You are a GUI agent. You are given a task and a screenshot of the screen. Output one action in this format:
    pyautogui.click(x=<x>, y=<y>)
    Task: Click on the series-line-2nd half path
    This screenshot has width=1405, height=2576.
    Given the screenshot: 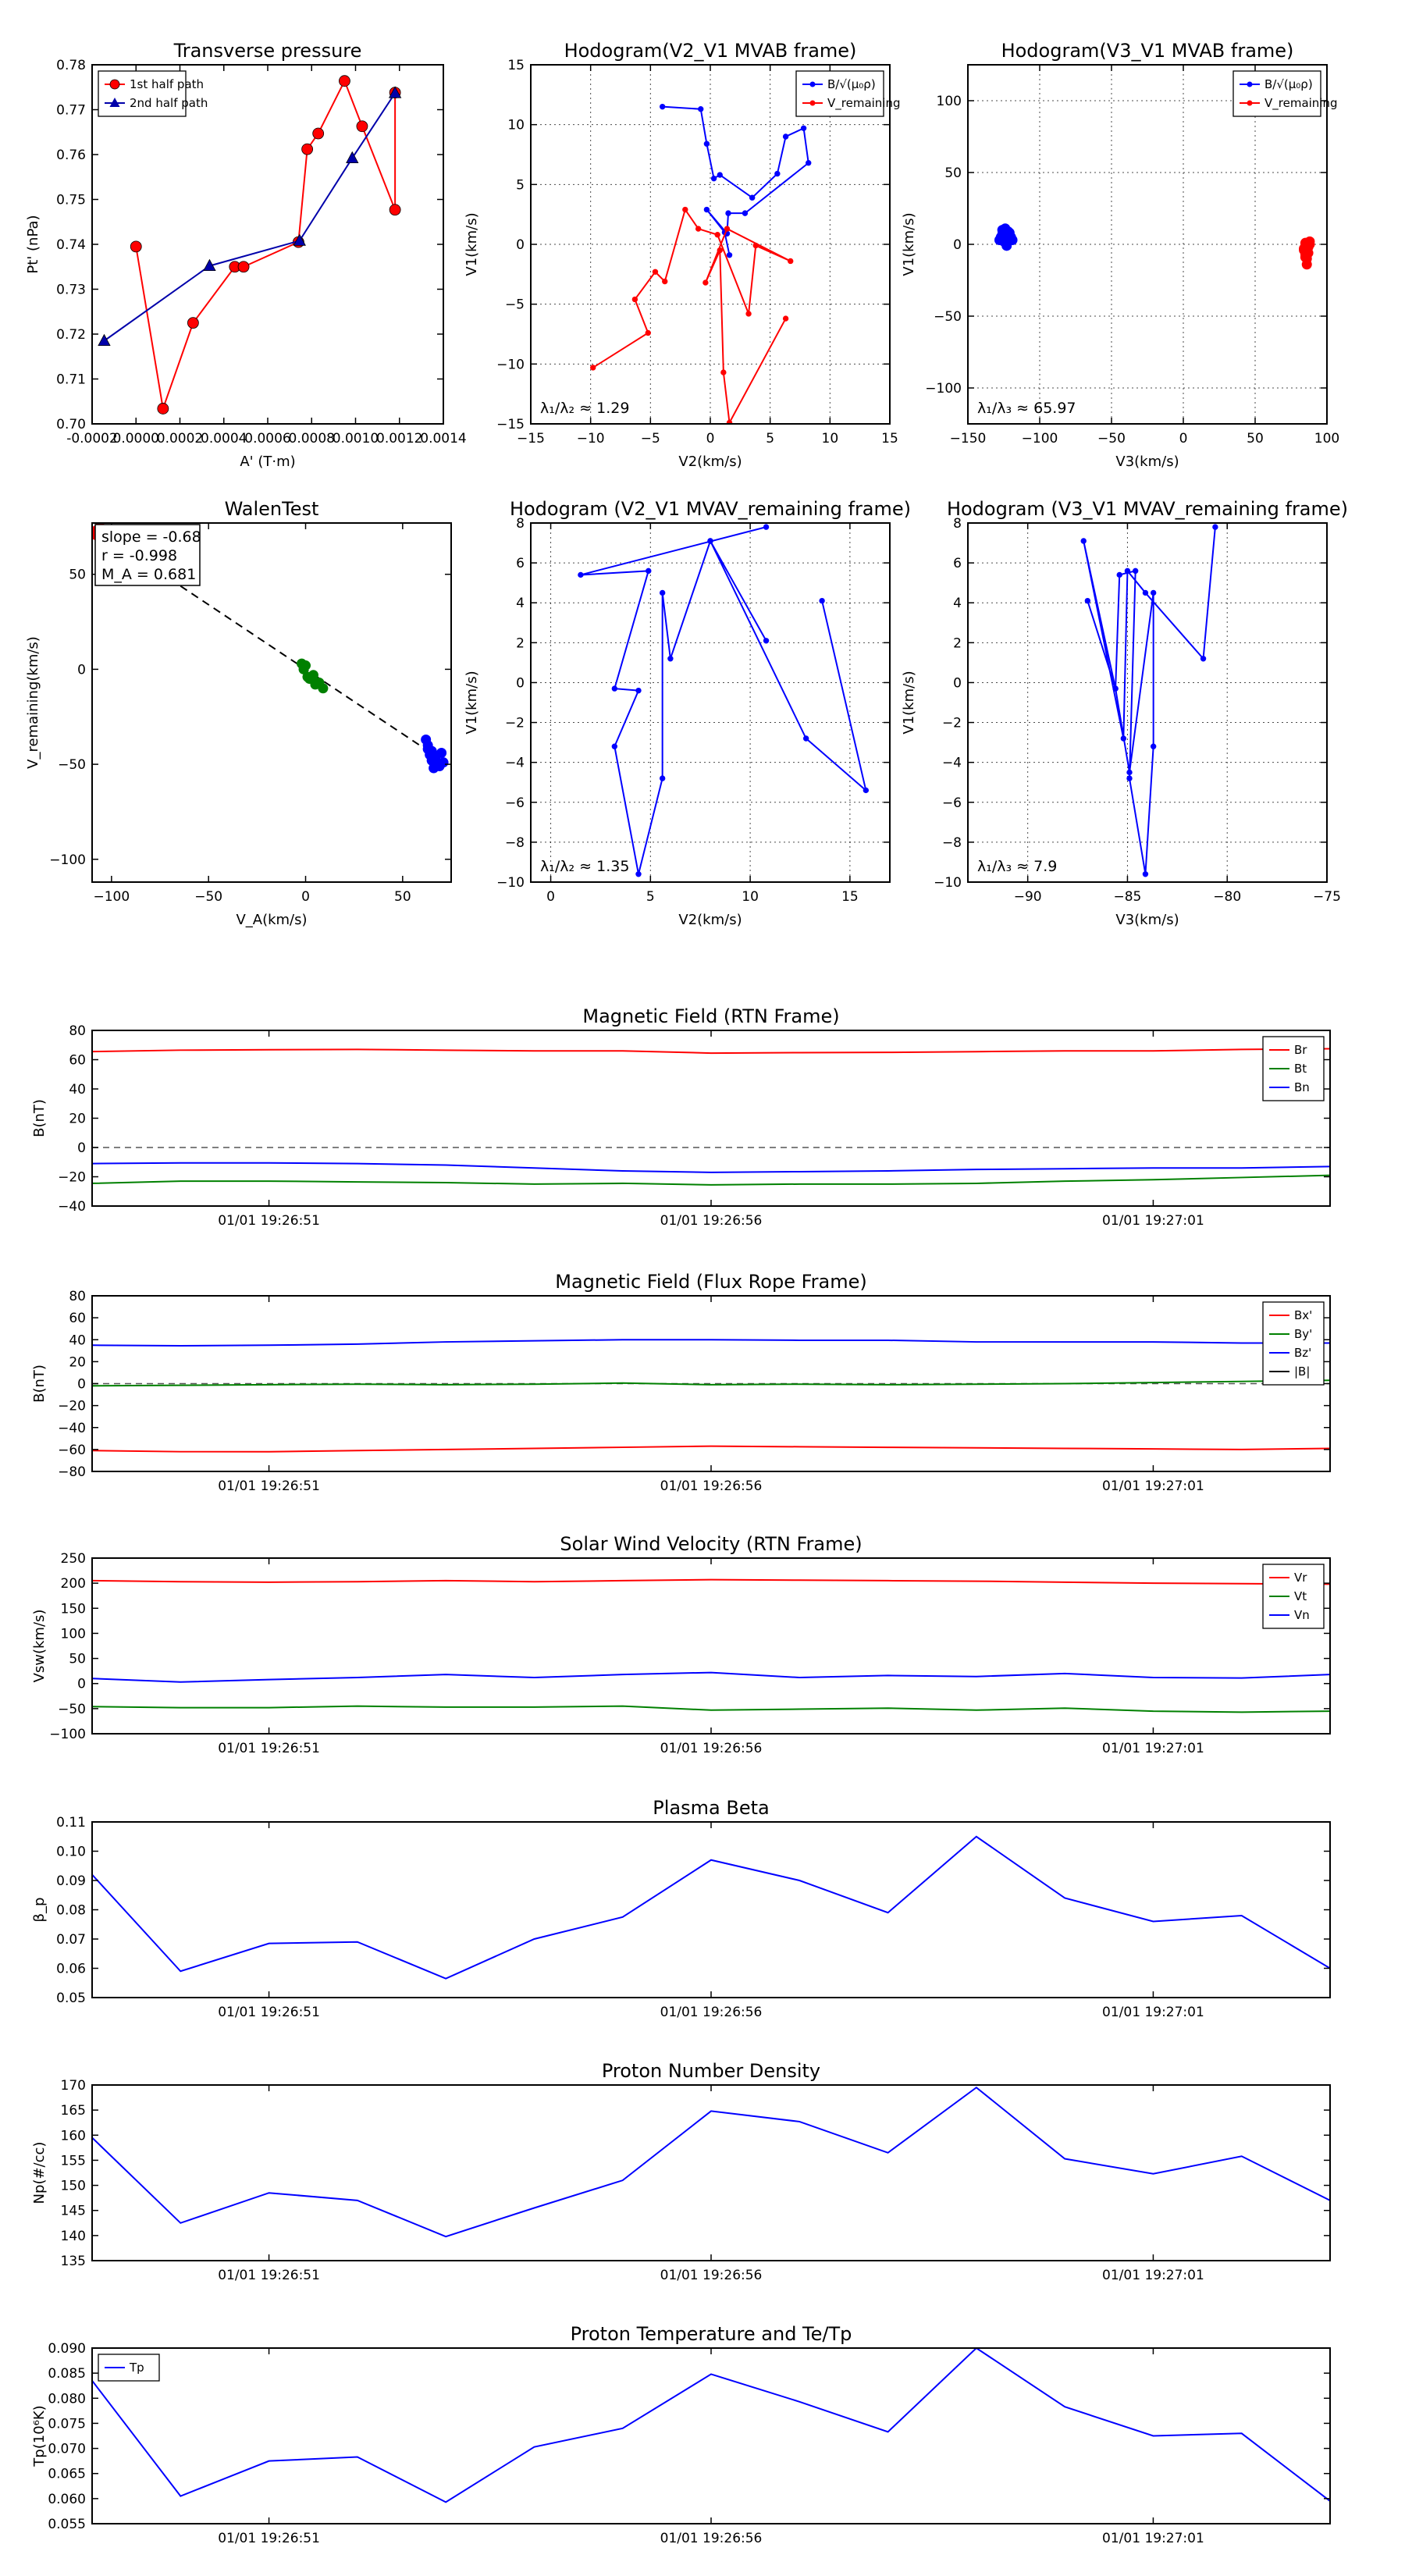 What is the action you would take?
    pyautogui.click(x=250, y=217)
    